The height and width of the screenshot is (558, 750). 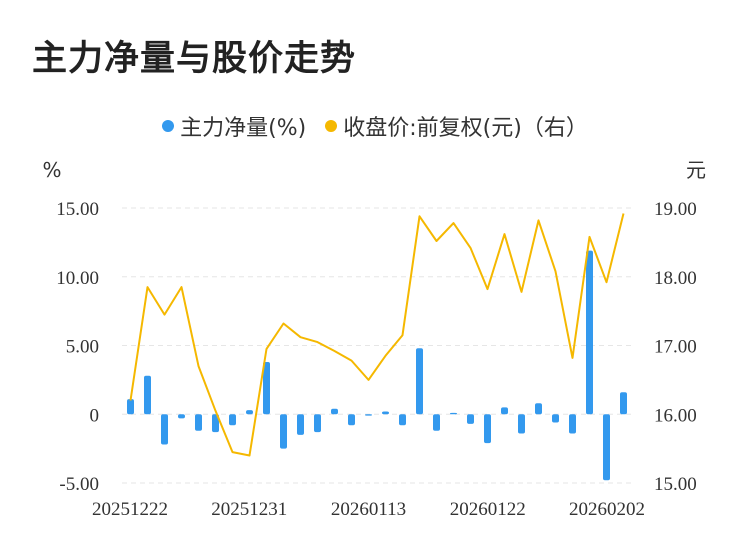 I want to click on left-tick-label-0: -5.00, so click(x=79, y=484).